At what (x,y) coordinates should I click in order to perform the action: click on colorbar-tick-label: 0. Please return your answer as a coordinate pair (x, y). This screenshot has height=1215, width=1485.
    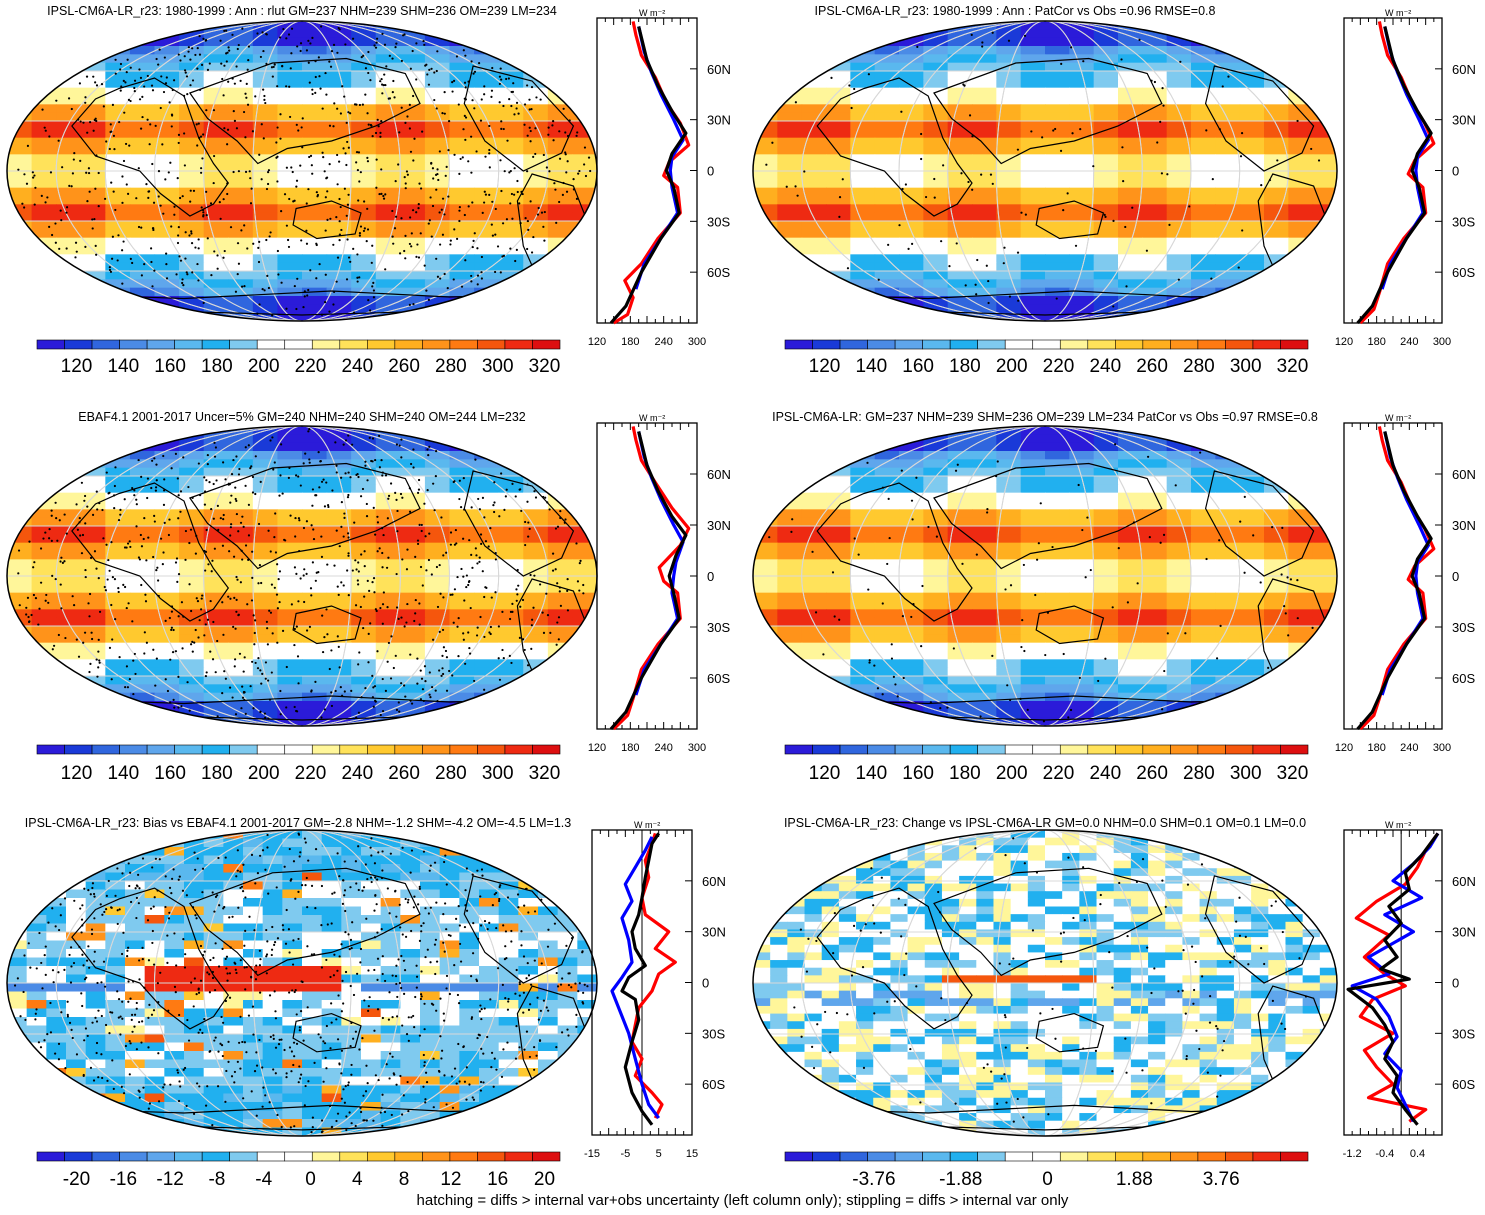
    Looking at the image, I should click on (310, 1179).